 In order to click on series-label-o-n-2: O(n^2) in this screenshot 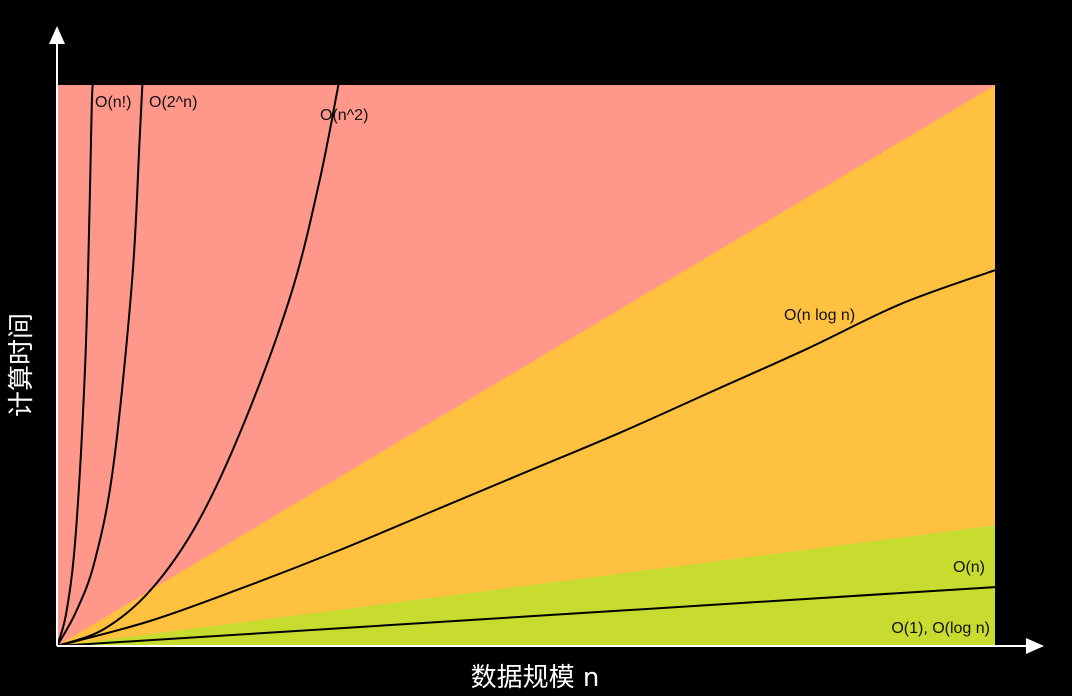, I will do `click(344, 115)`.